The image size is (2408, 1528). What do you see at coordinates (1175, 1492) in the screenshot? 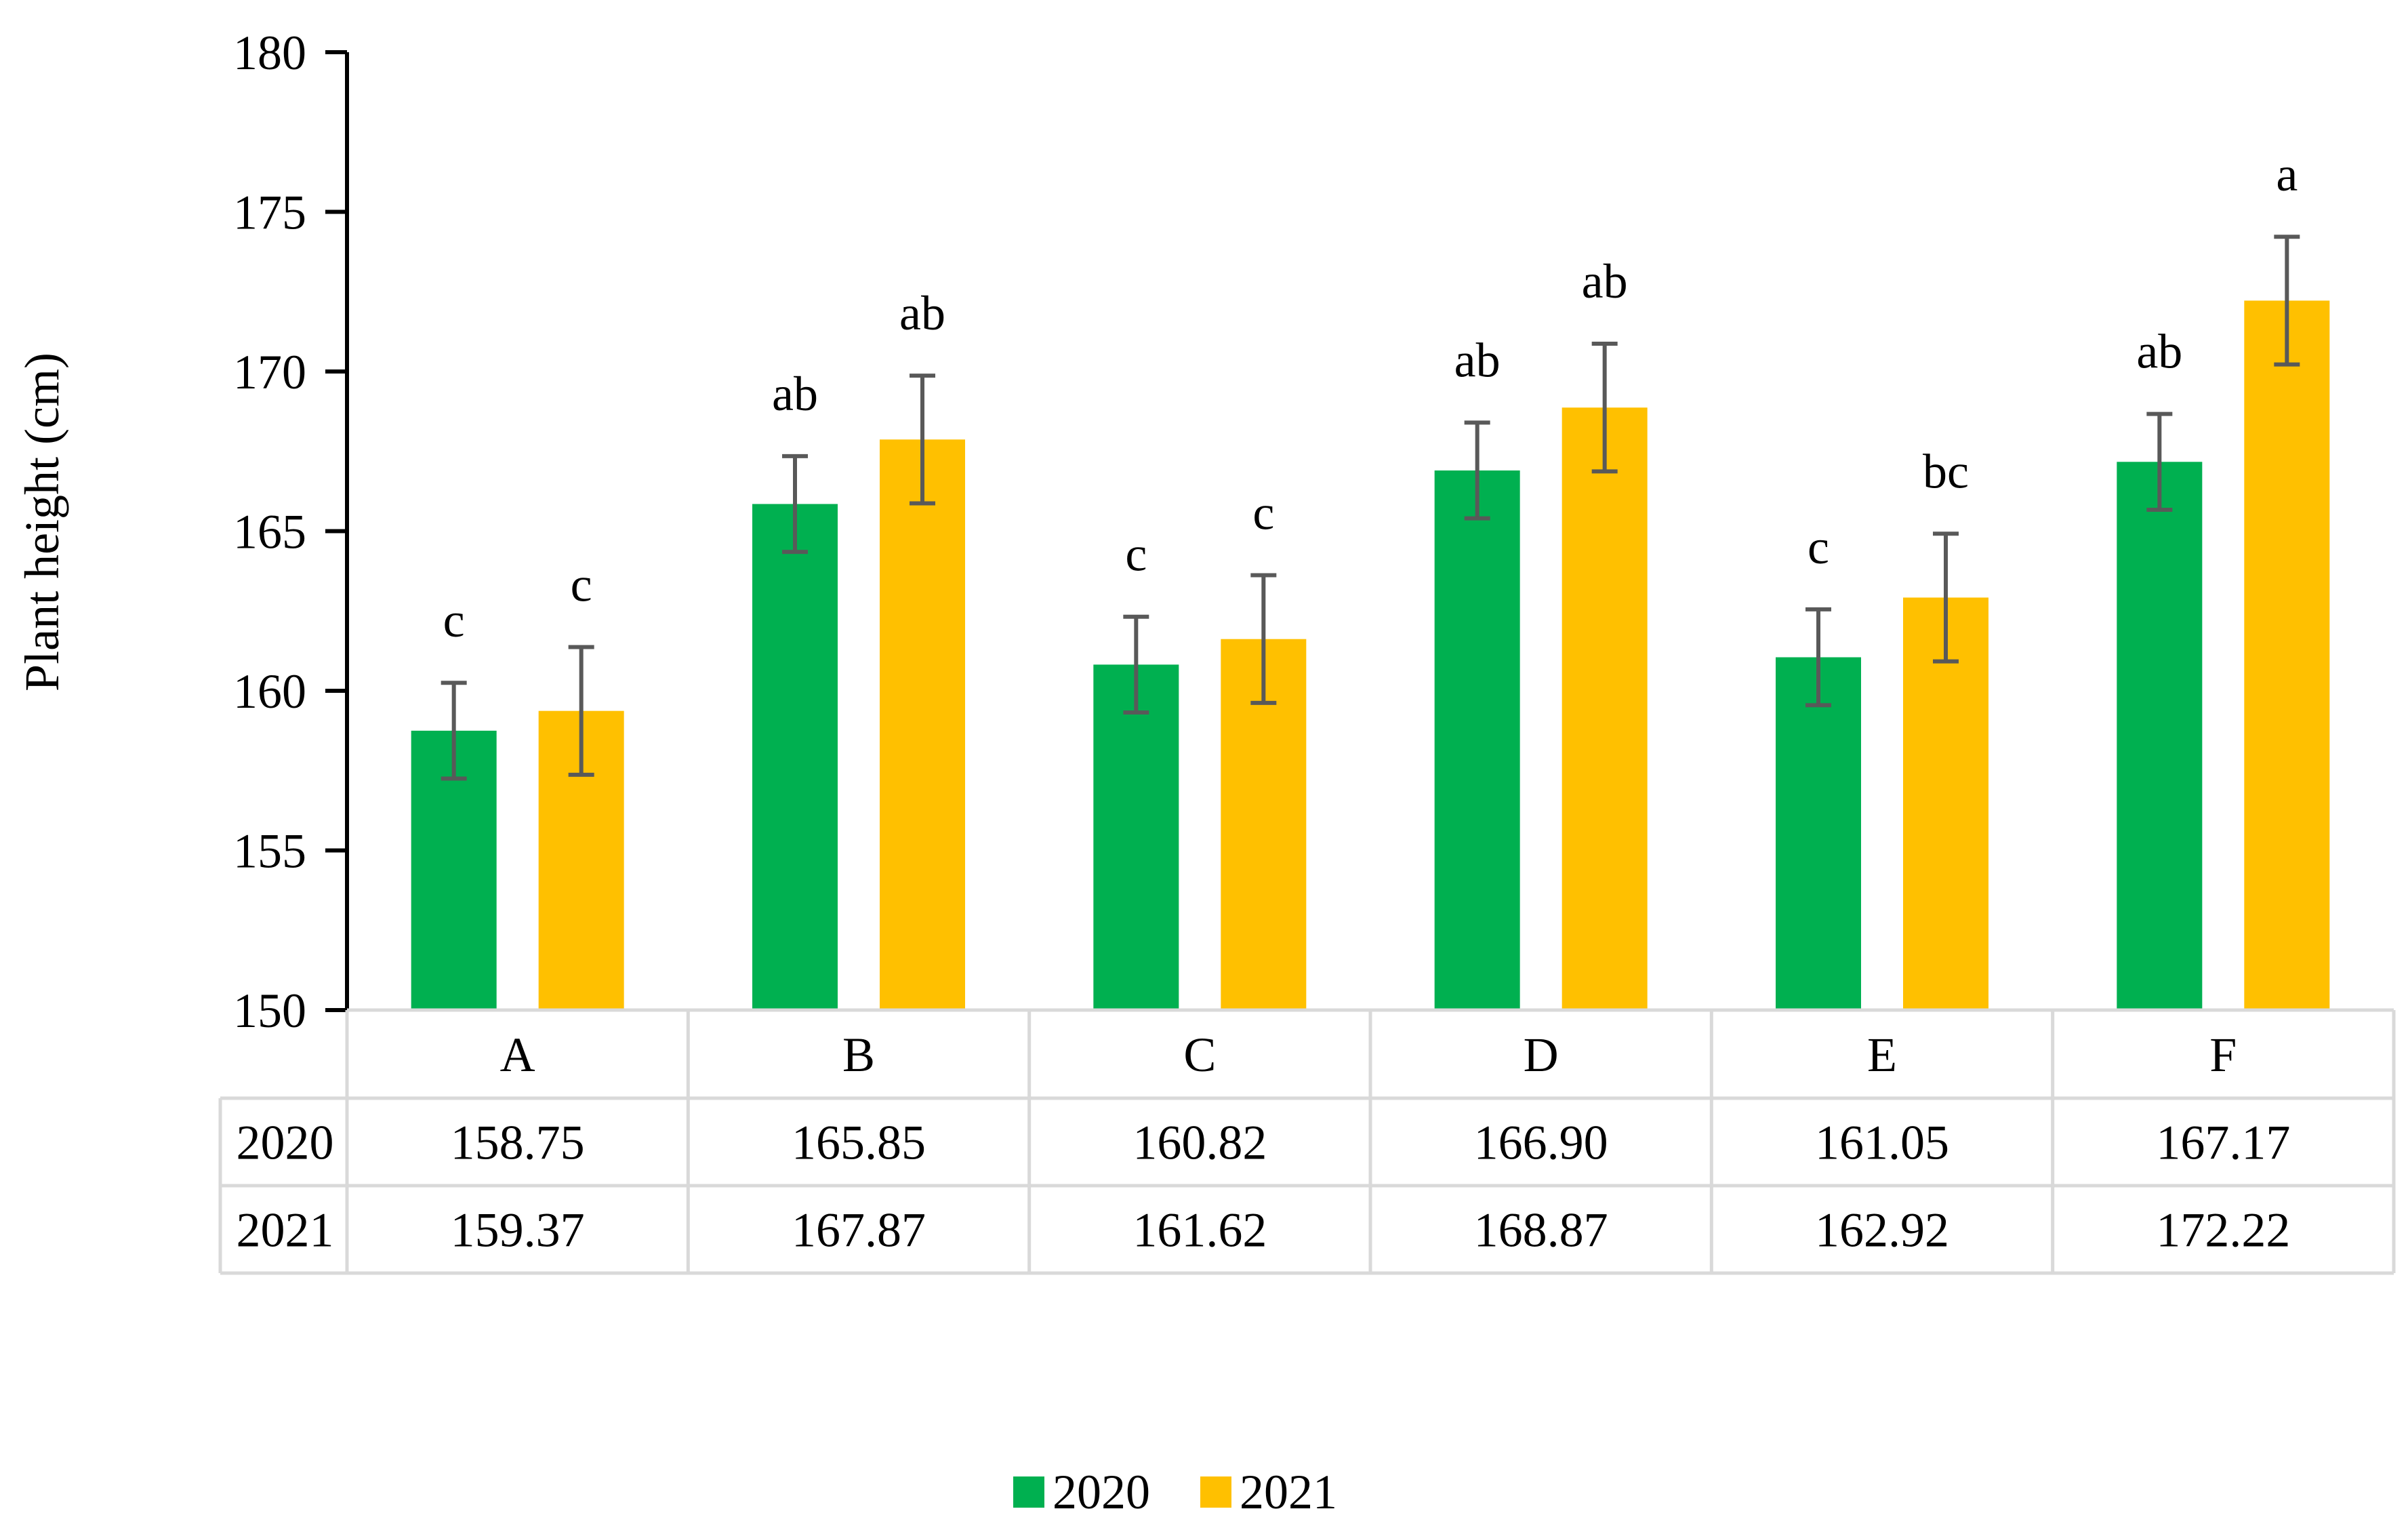
I see `legend: 2020 2021` at bounding box center [1175, 1492].